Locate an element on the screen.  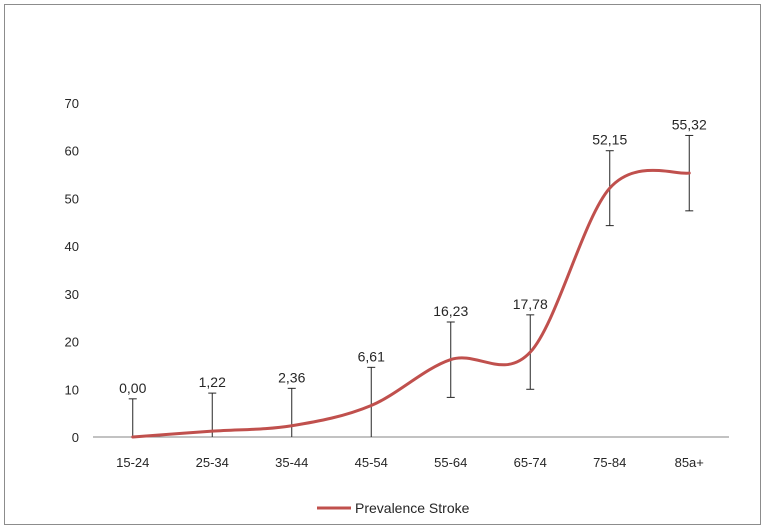
x-tick-label: 15-24 is located at coordinates (132, 462).